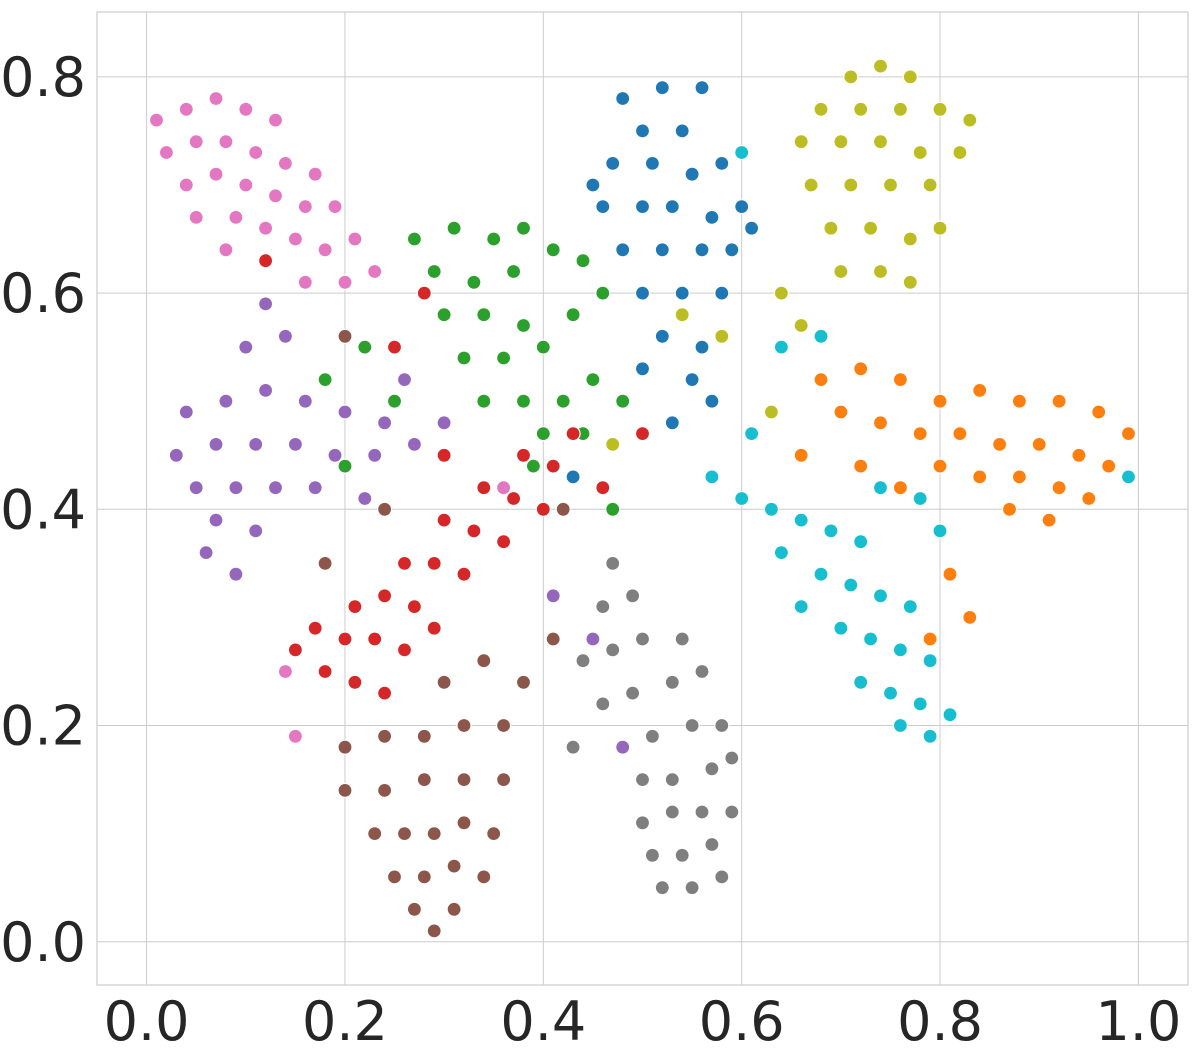 The height and width of the screenshot is (1054, 1200). Describe the element at coordinates (147, 1020) in the screenshot. I see `x-tick-label: 0.0` at that location.